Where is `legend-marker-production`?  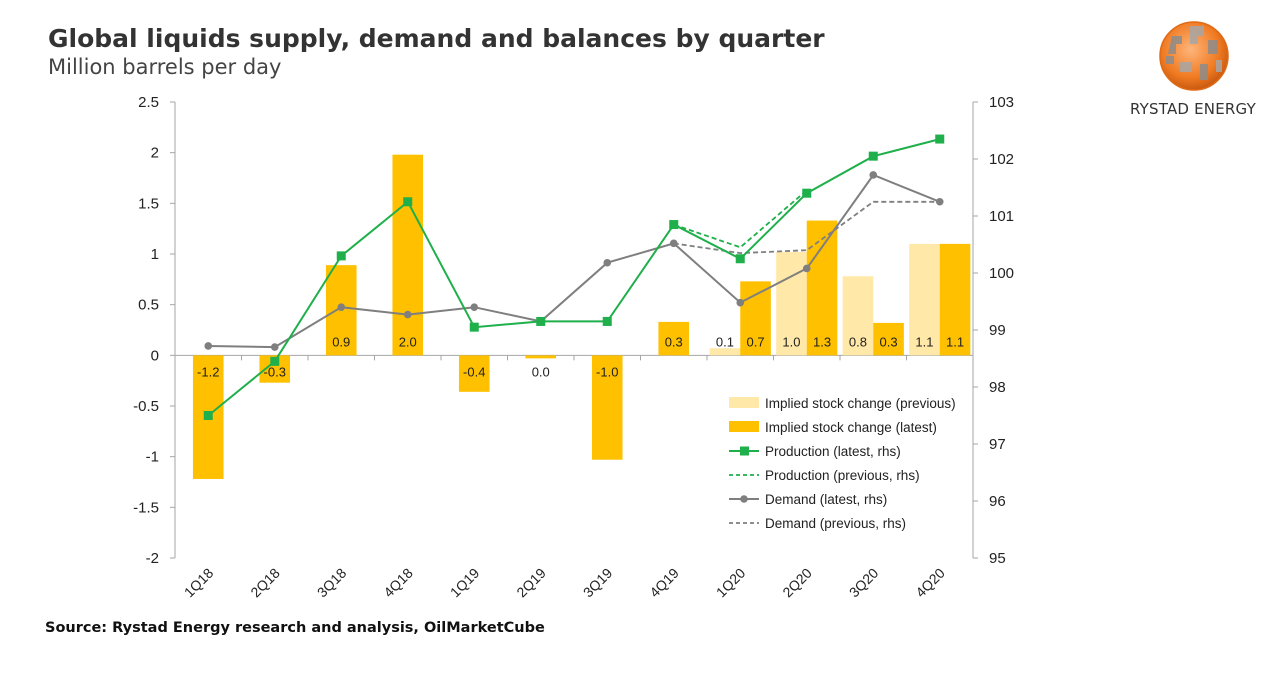
legend-marker-production is located at coordinates (744, 451).